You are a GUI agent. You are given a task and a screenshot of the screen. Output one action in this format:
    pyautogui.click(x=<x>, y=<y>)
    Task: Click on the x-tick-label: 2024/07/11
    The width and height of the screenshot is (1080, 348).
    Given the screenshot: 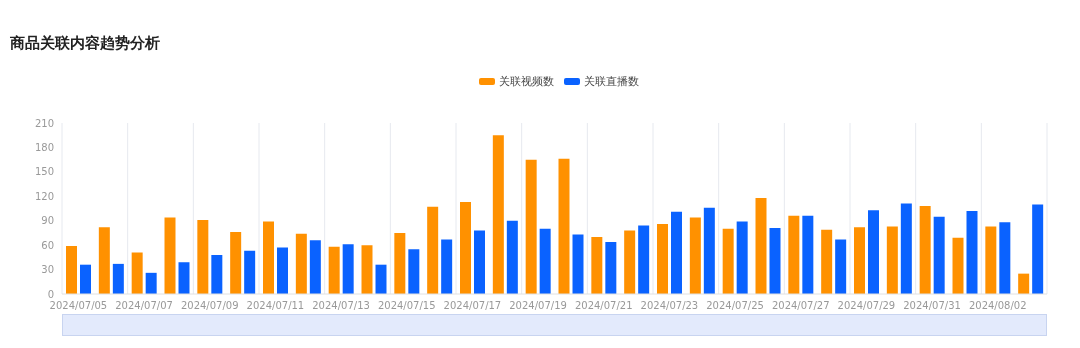 What is the action you would take?
    pyautogui.click(x=275, y=306)
    